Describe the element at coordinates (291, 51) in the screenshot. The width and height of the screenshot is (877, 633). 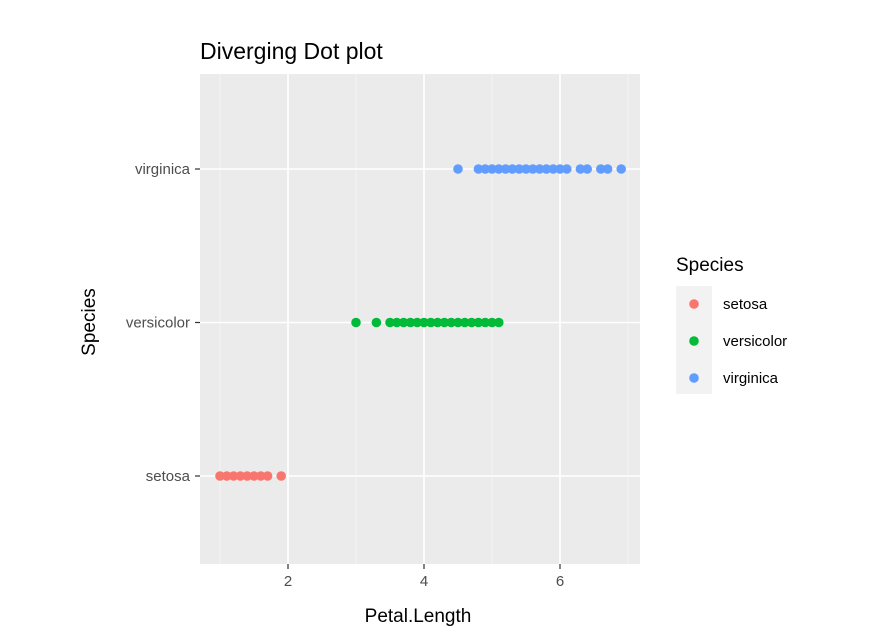
I see `chart-title: Diverging Dot plot` at that location.